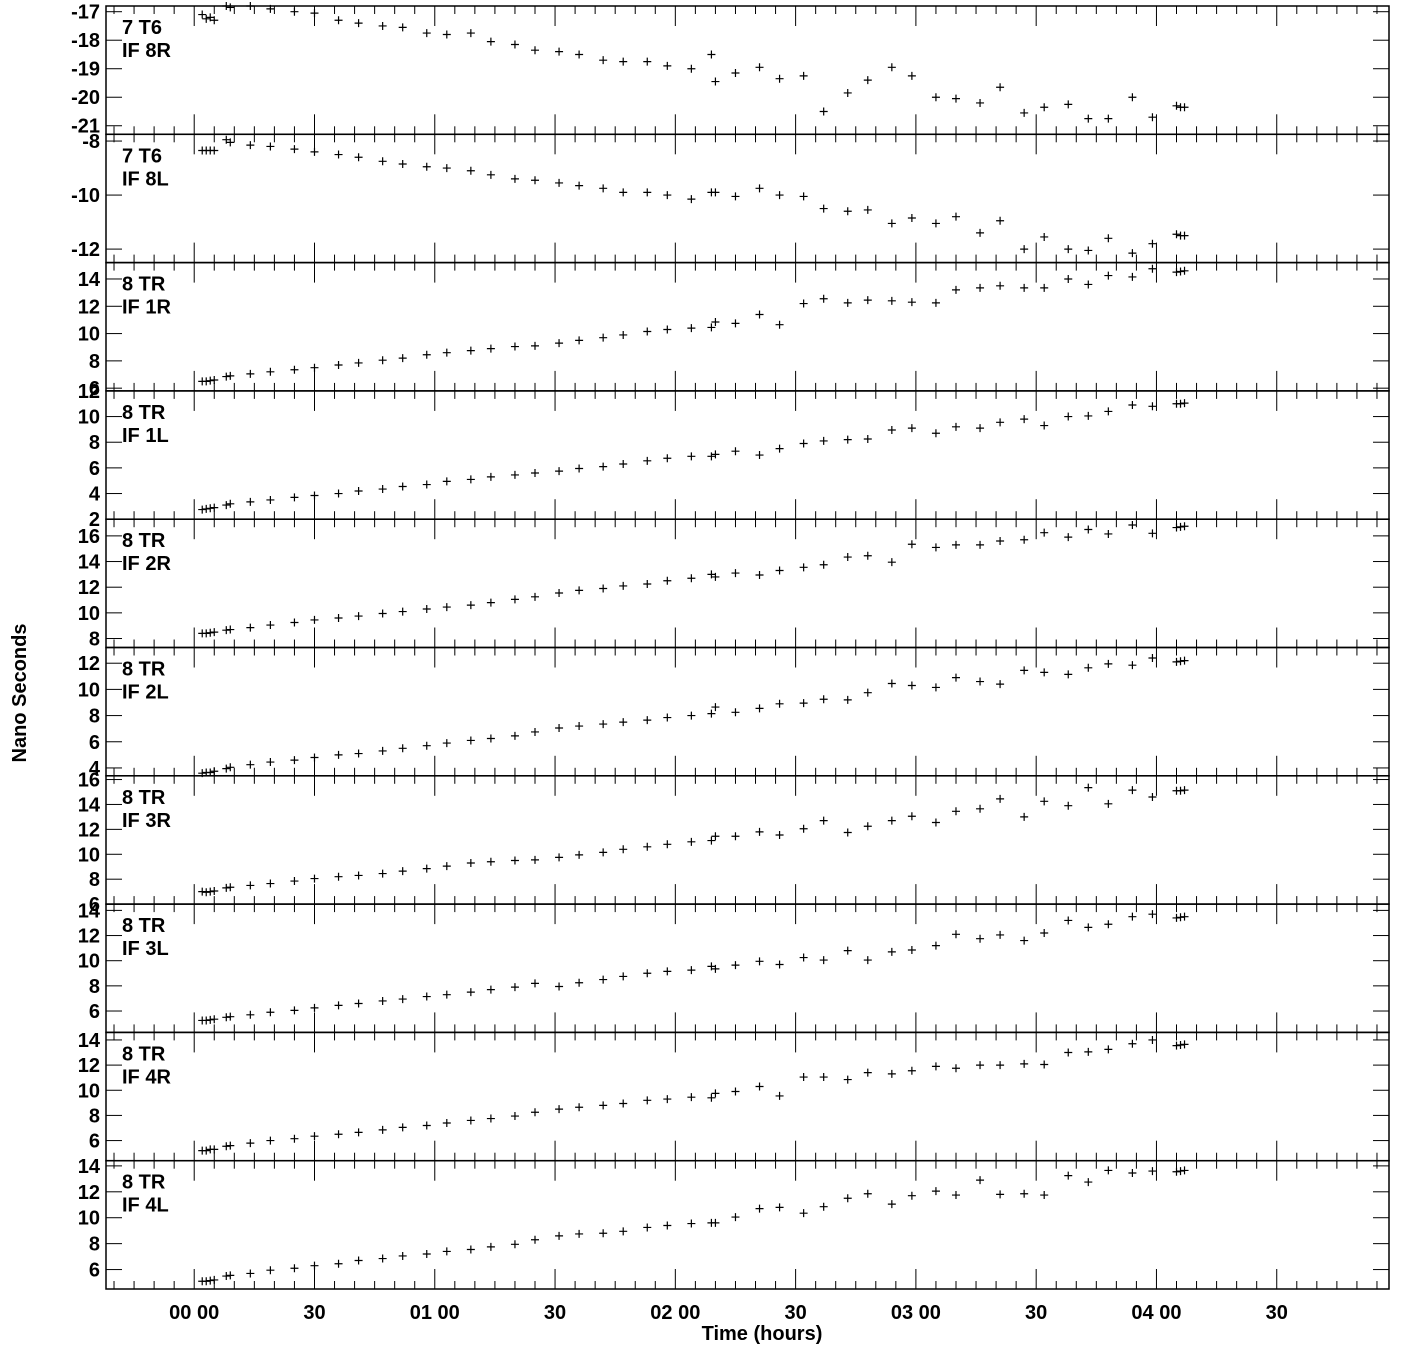 The width and height of the screenshot is (1416, 1348). Describe the element at coordinates (747, 198) in the screenshot. I see `panel-frame` at that location.